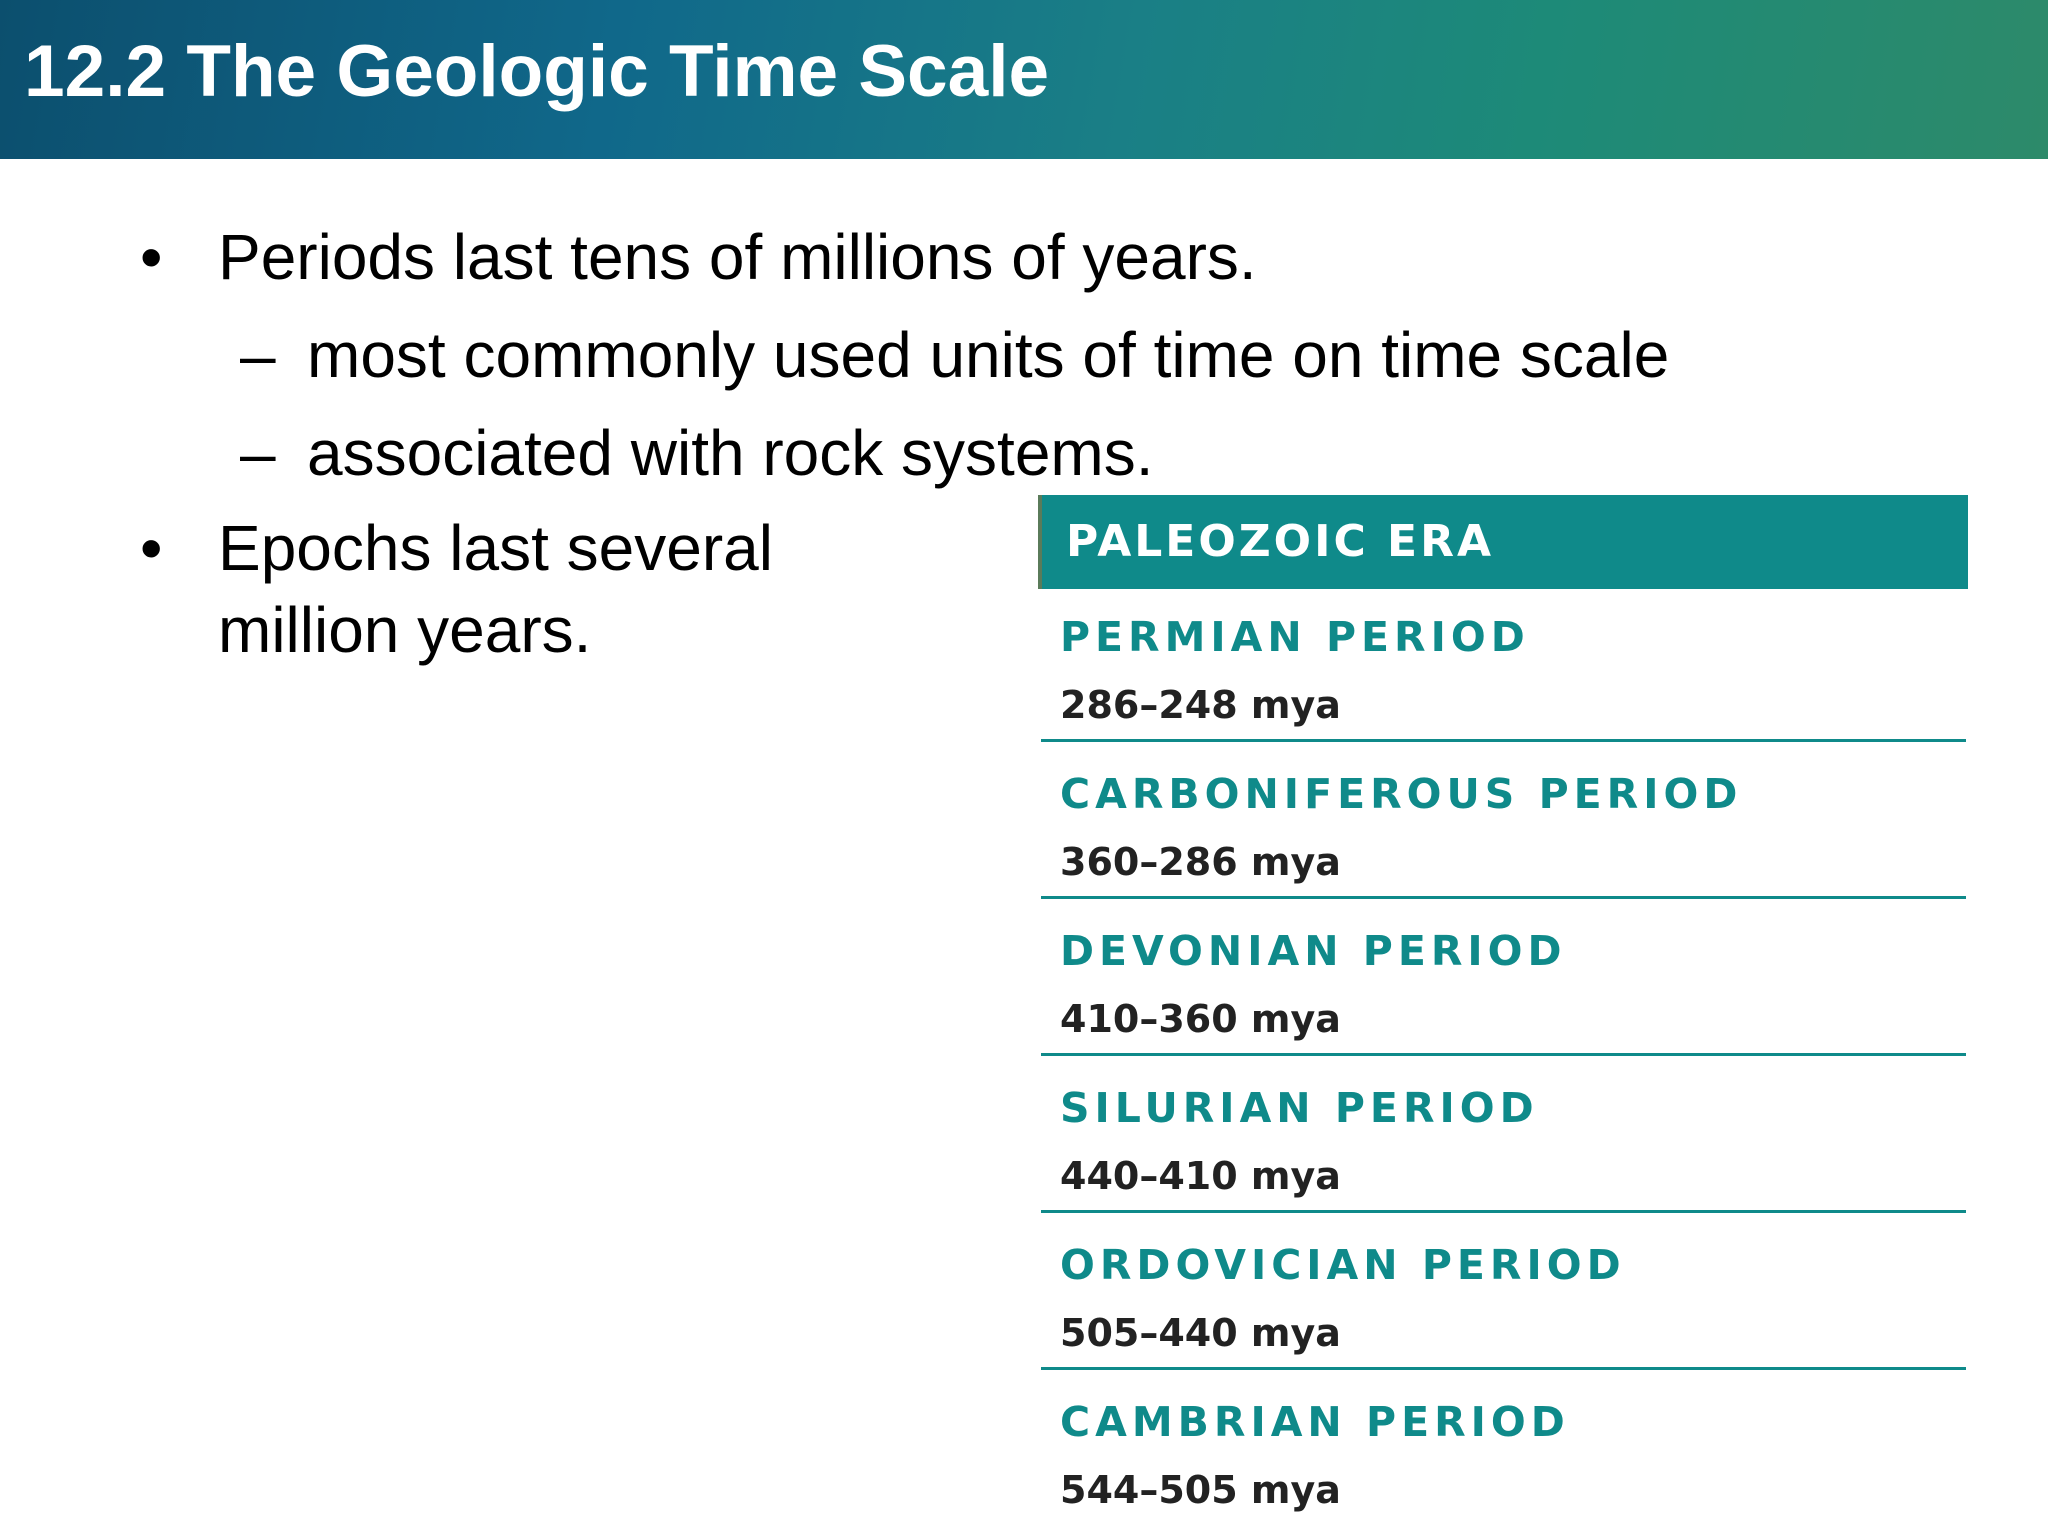  What do you see at coordinates (1503, 542) in the screenshot?
I see `table-header: PALEOZOIC ERA` at bounding box center [1503, 542].